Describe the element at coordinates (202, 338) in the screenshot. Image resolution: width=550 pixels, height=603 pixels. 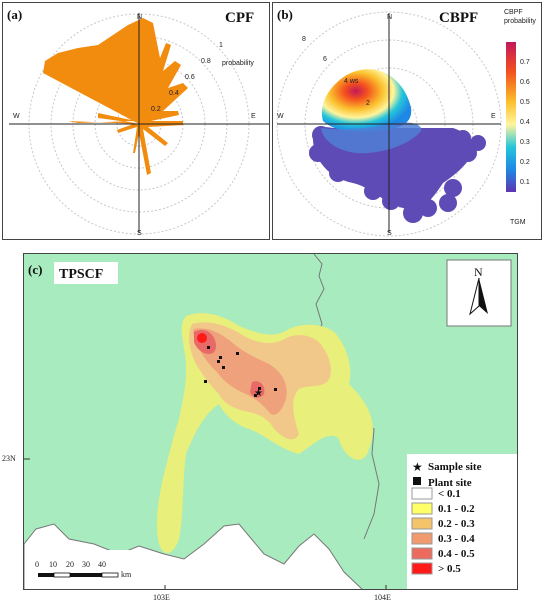
I see `contour-above-0.5` at that location.